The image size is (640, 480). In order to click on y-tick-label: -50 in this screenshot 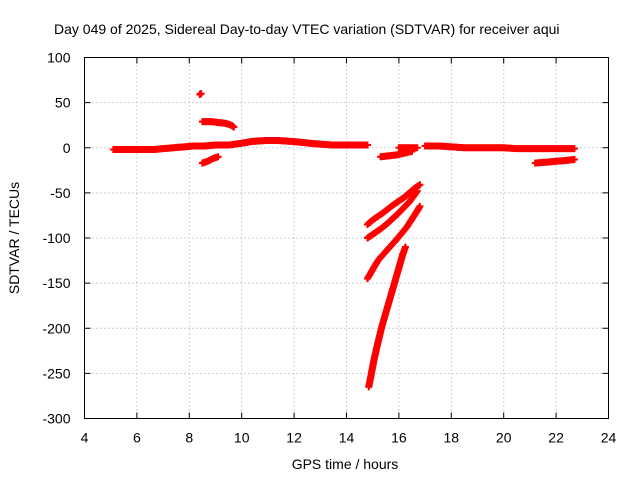, I will do `click(60, 193)`.